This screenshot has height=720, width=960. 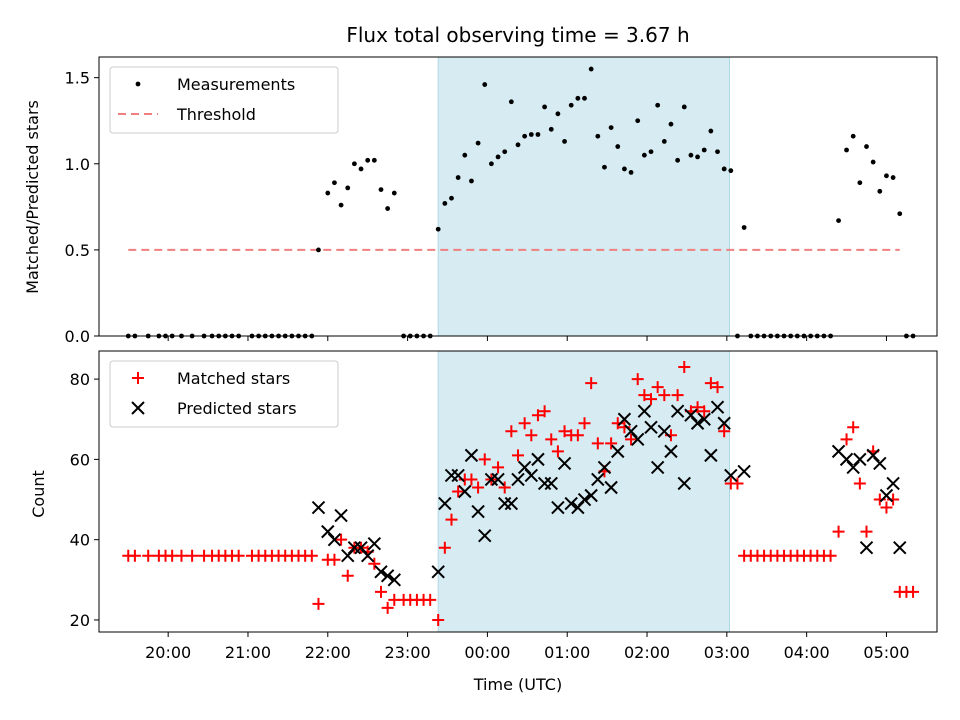 I want to click on y-tick-label: 0.0, so click(x=77, y=336).